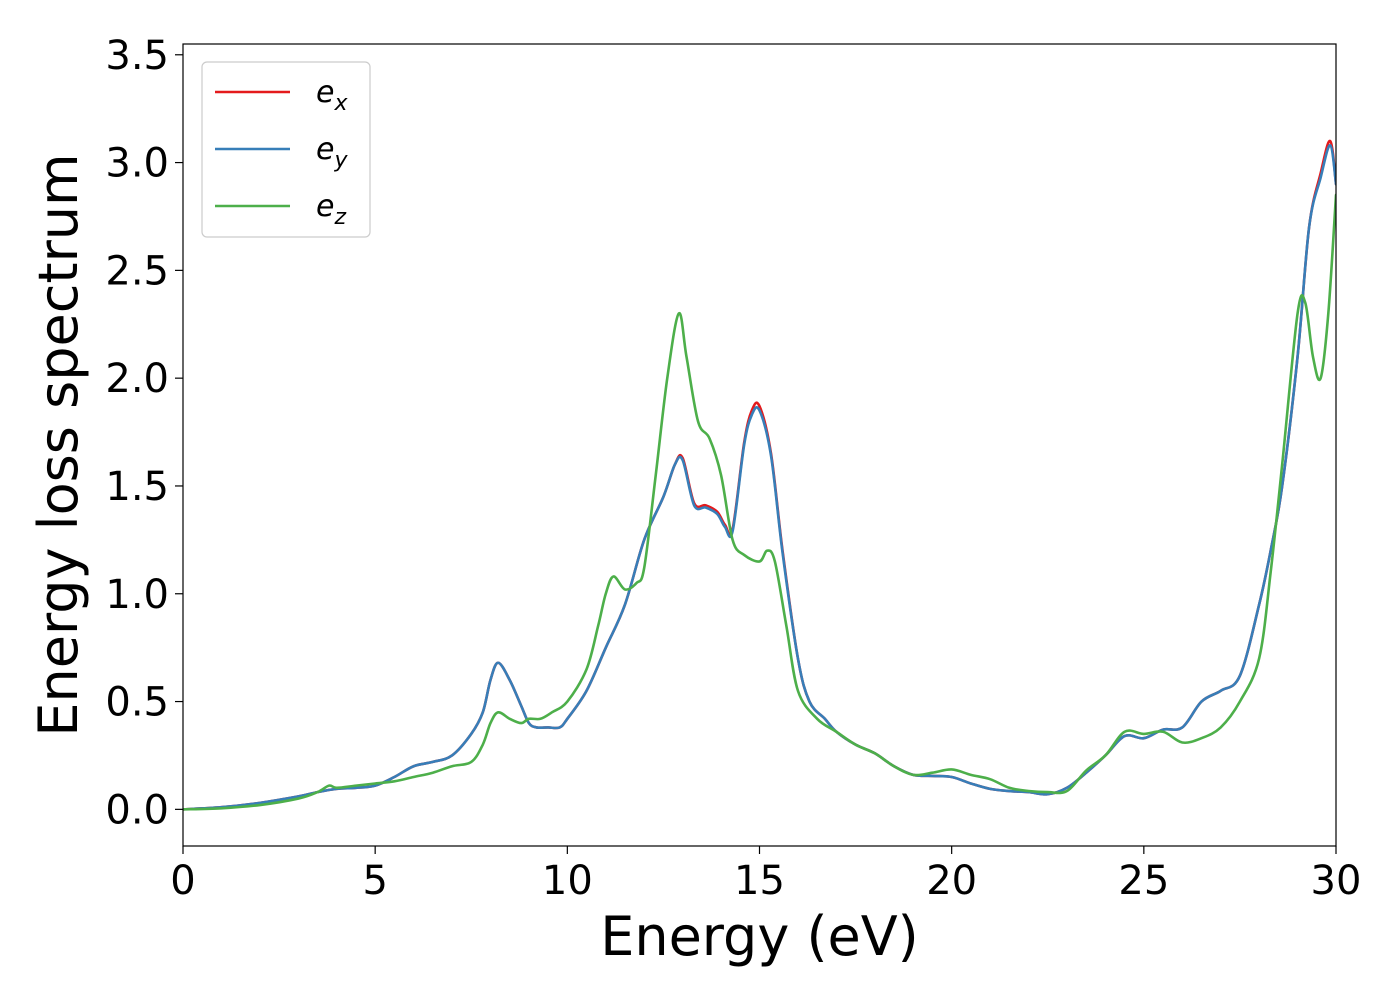  Describe the element at coordinates (182, 881) in the screenshot. I see `x-tick-label: 0` at that location.